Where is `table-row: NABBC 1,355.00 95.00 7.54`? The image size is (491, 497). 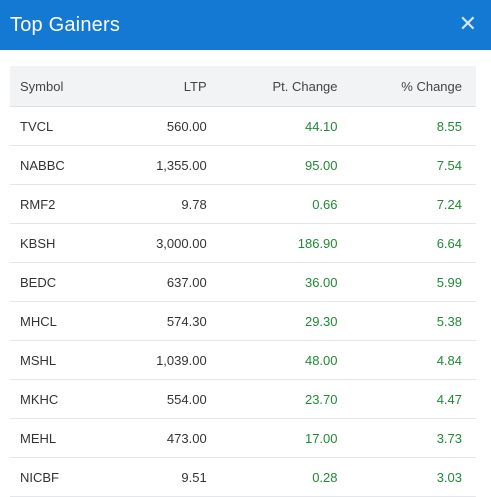 table-row: NABBC 1,355.00 95.00 7.54 is located at coordinates (243, 165).